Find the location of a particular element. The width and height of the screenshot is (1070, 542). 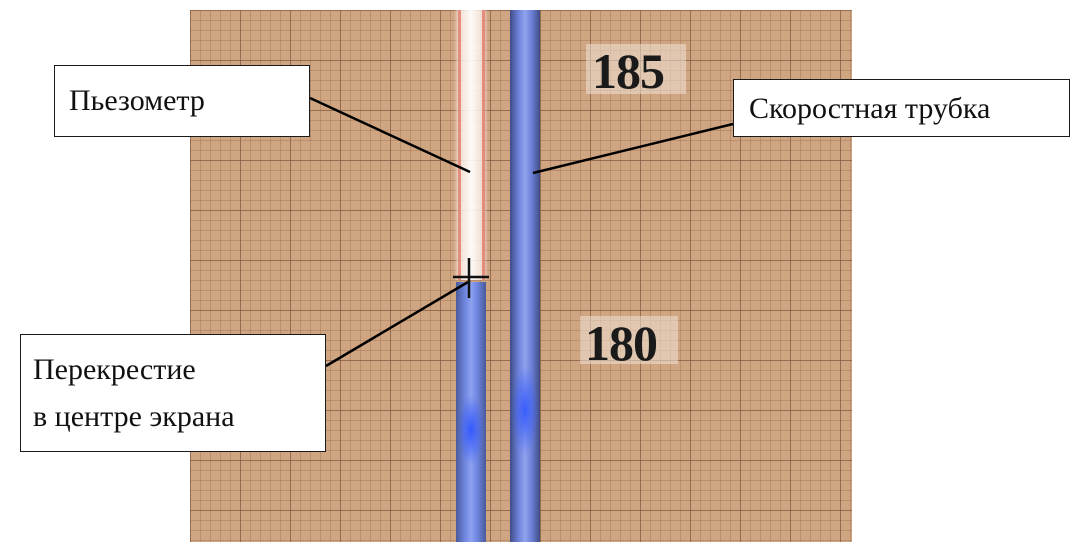

piezometer-wall-left is located at coordinates (459, 145).